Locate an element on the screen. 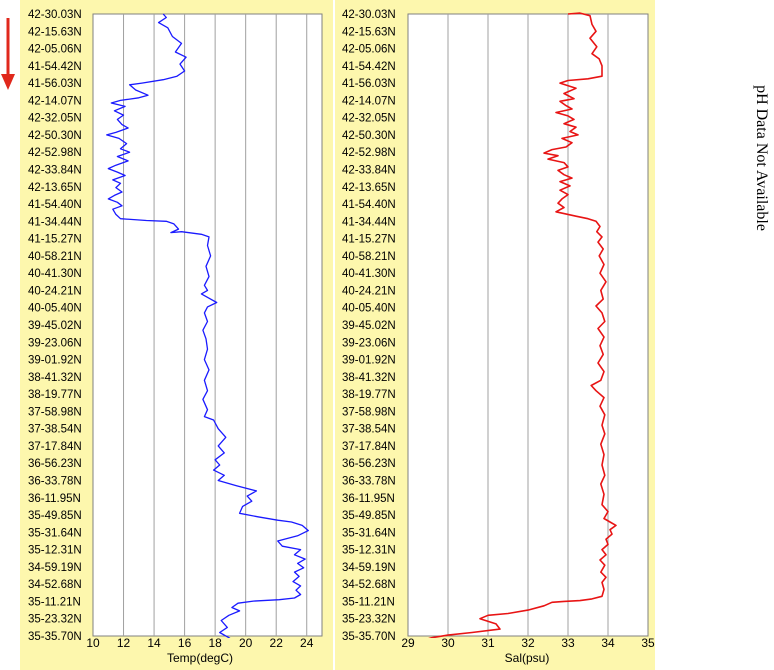 The height and width of the screenshot is (670, 774). temp-position-label: 37-38.54N is located at coordinates (55, 430).